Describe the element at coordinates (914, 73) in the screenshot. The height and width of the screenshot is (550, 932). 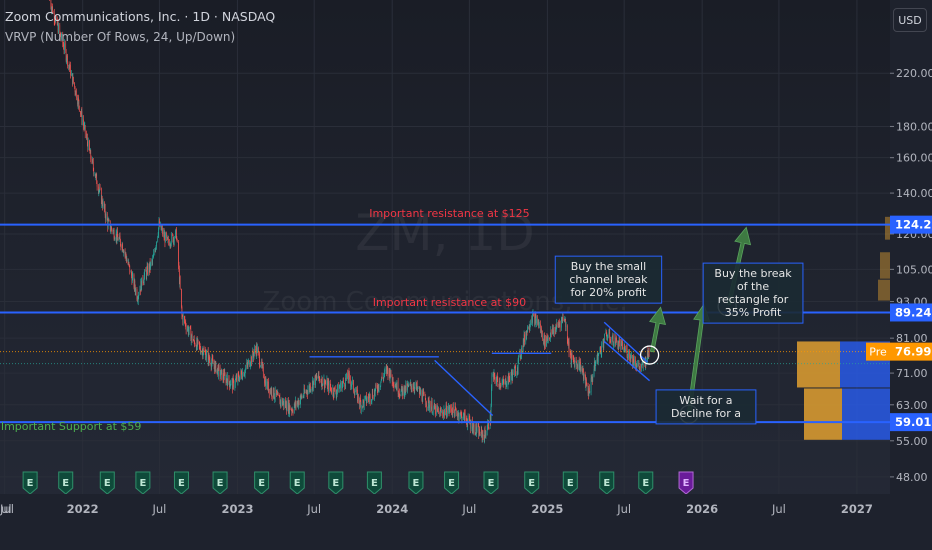
I see `price-tick-label: 220.00` at that location.